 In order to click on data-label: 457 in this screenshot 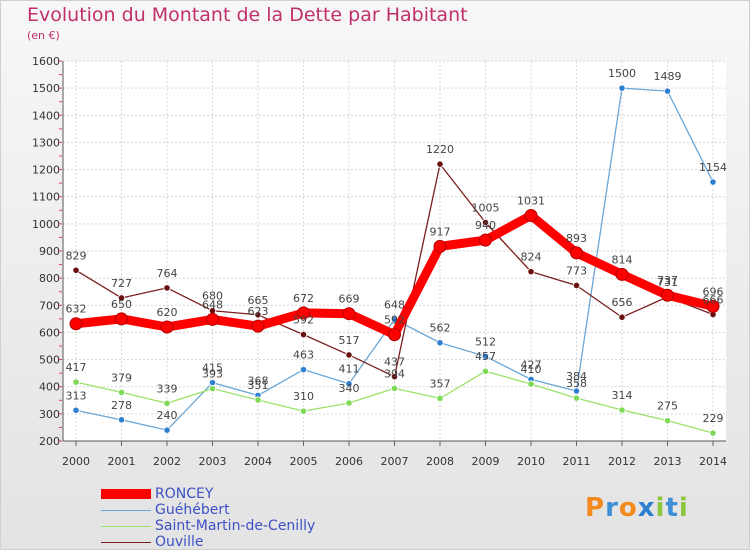, I will do `click(485, 356)`.